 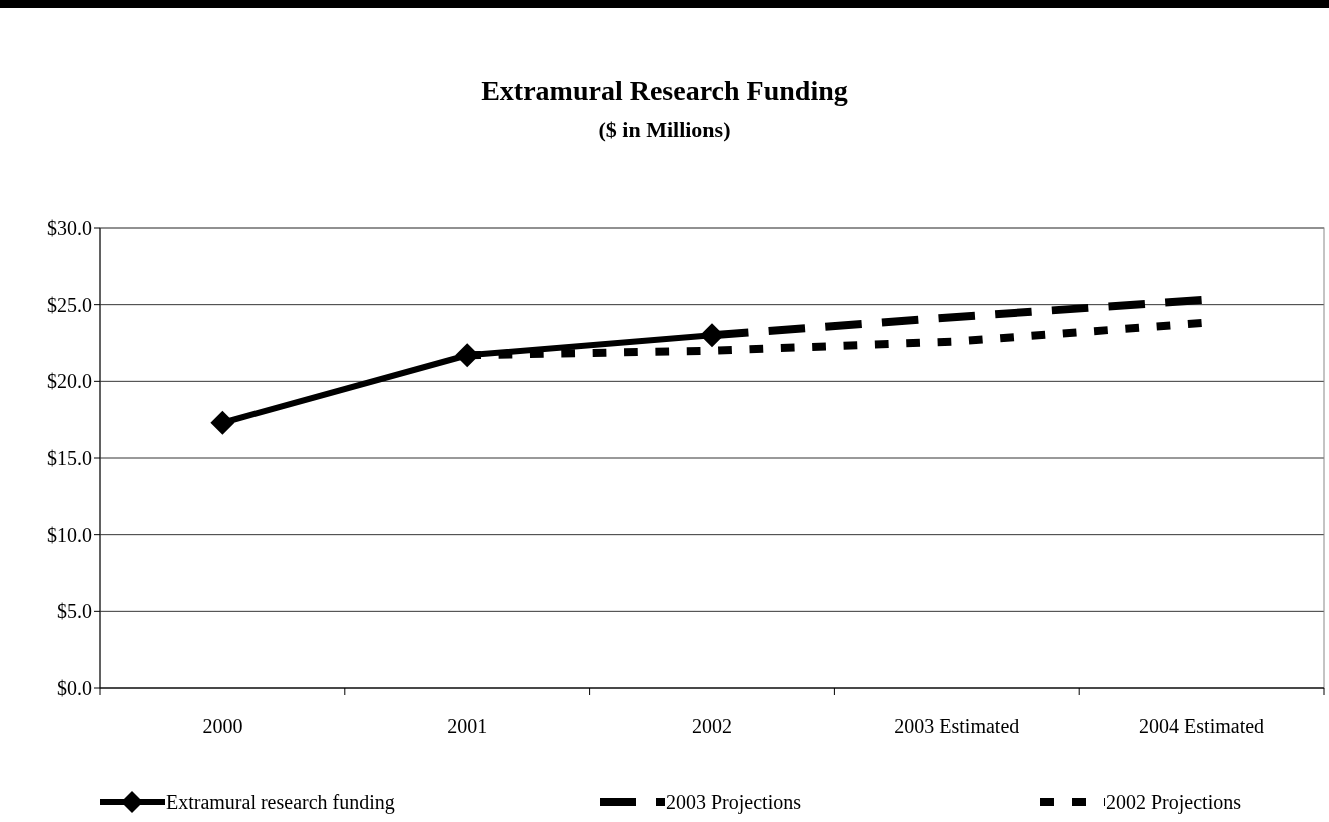 What do you see at coordinates (734, 802) in the screenshot?
I see `legend-label: 2003 Projections` at bounding box center [734, 802].